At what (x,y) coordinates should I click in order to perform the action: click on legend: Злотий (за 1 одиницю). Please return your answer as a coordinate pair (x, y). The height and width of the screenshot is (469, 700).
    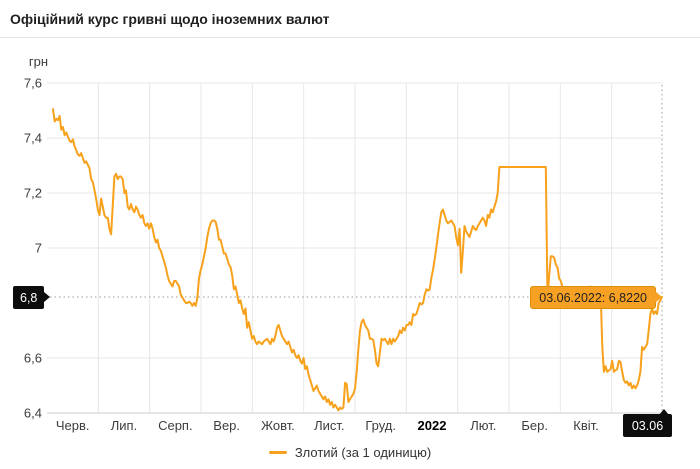
    Looking at the image, I should click on (350, 452).